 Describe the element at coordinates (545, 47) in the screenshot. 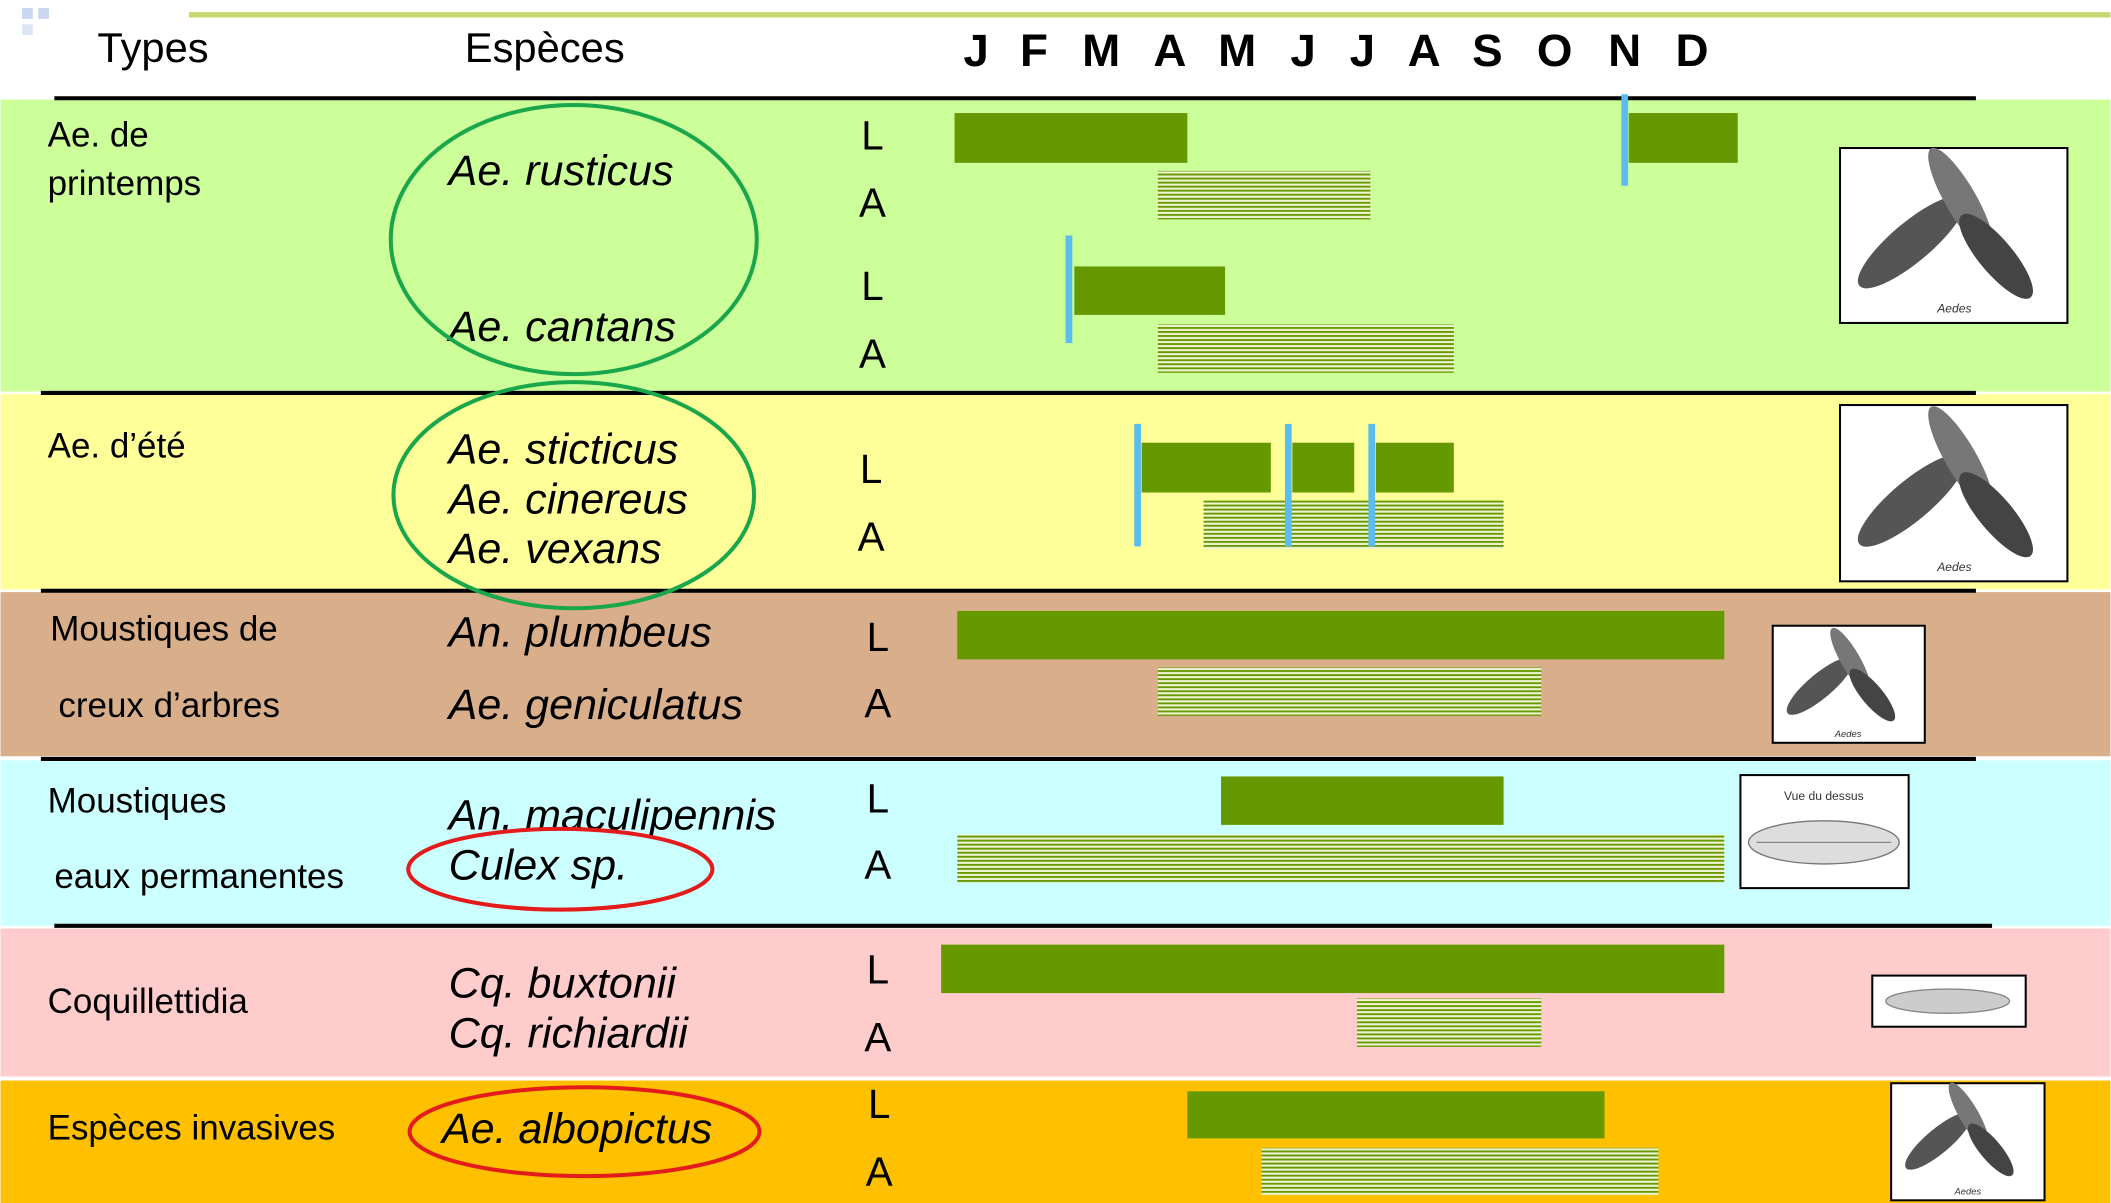

I see `header-species: Espèces` at that location.